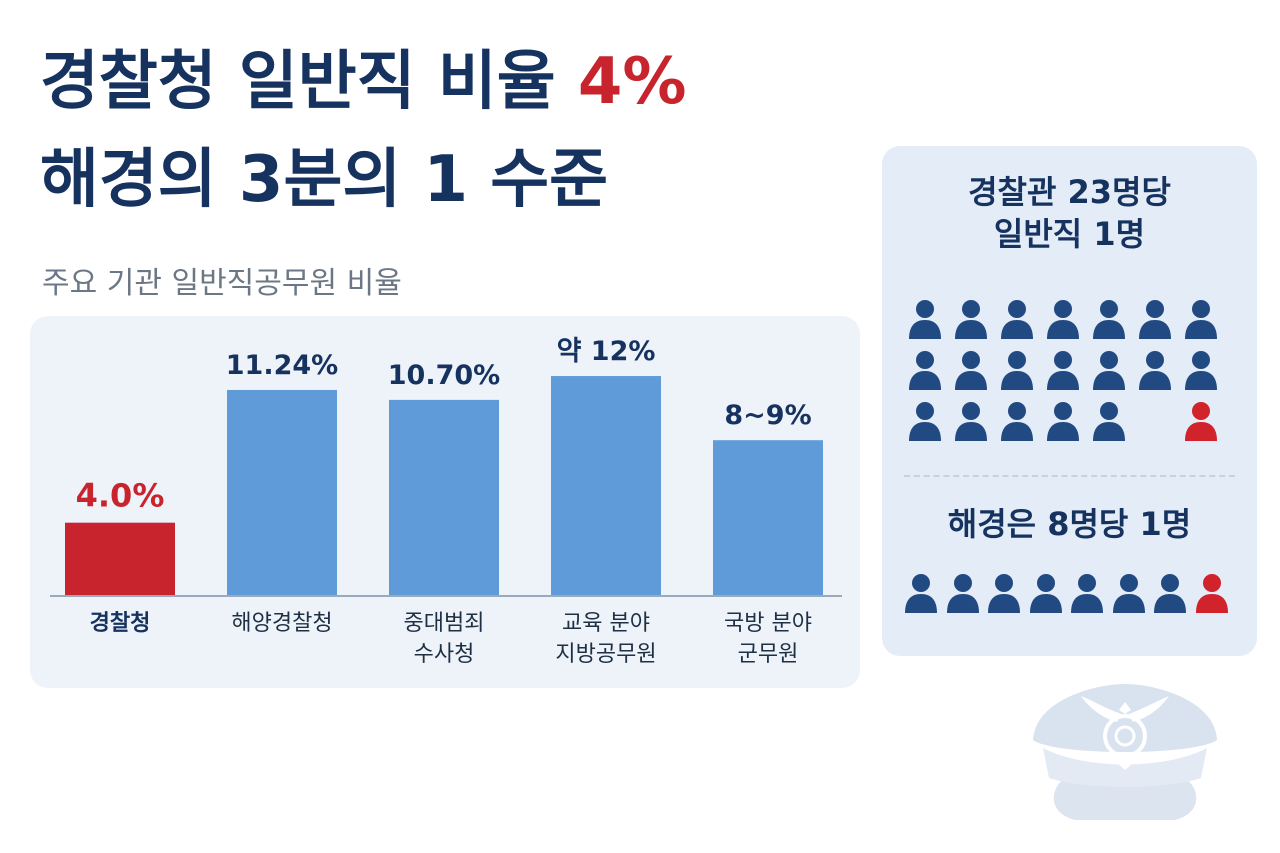 This screenshot has height=853, width=1280. Describe the element at coordinates (1069, 524) in the screenshot. I see `coast-ratio-heading: 해경은 8명당 1명` at that location.